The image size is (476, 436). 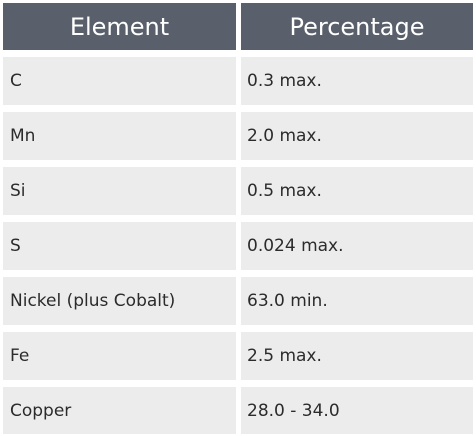 What do you see at coordinates (357, 410) in the screenshot?
I see `percentage-cell: 28.0 - 34.0` at bounding box center [357, 410].